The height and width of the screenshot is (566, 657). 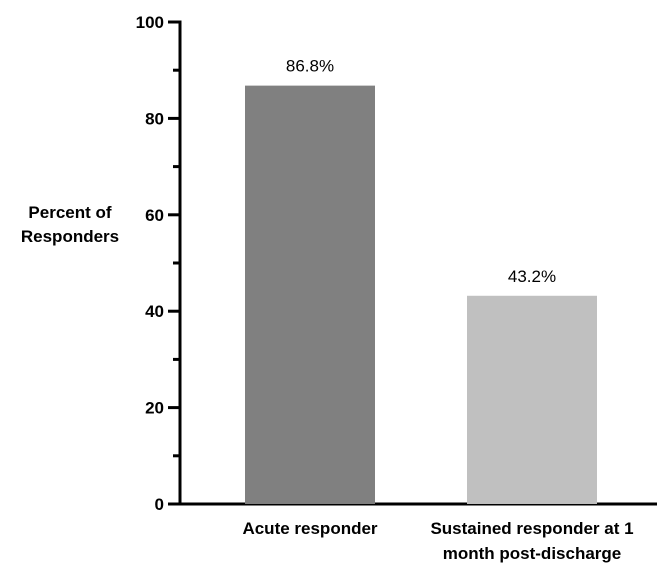 I want to click on value-label: 43.2%, so click(x=532, y=276).